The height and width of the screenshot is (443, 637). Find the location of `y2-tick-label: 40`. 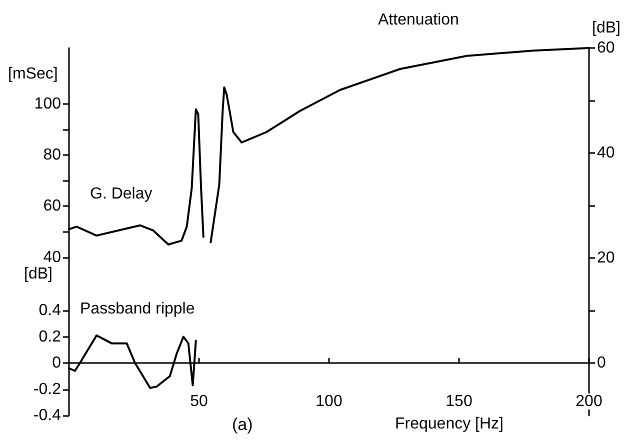

y2-tick-label: 40 is located at coordinates (606, 153).